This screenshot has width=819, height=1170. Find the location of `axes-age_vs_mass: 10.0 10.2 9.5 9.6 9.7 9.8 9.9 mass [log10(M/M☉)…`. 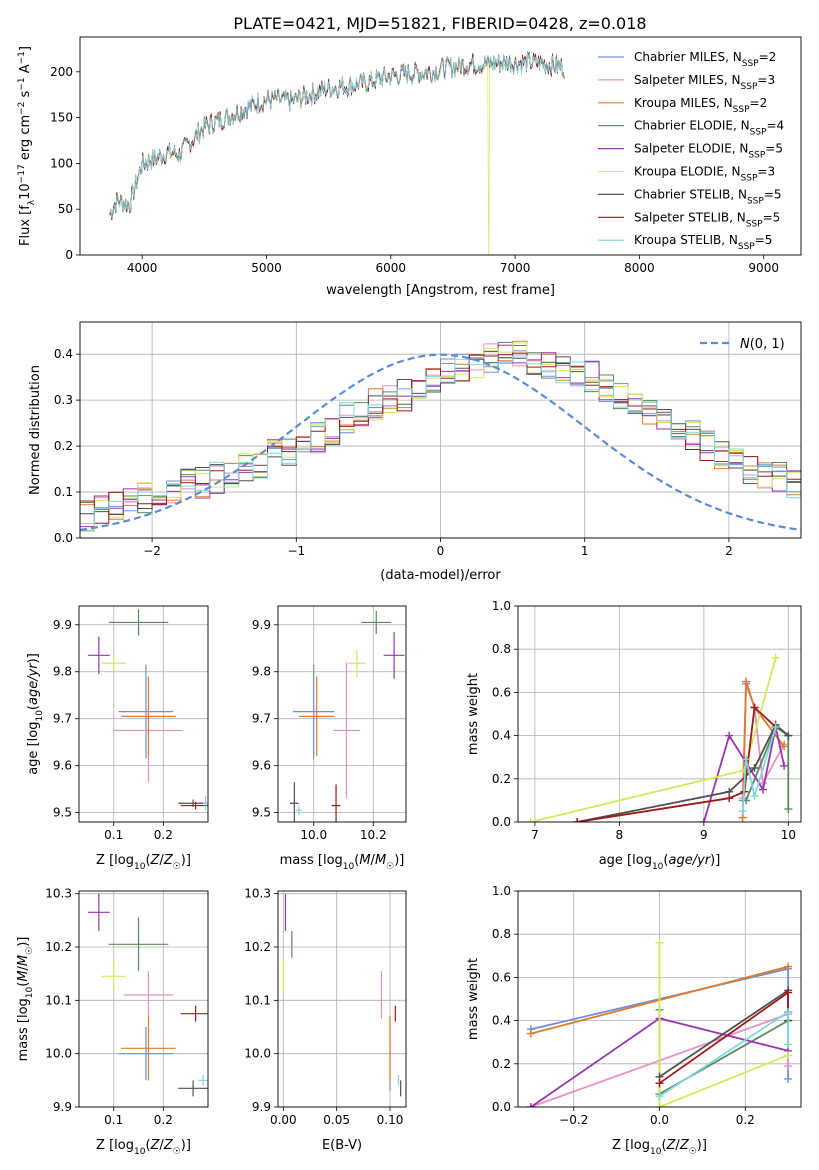

axes-age_vs_mass: 10.0 10.2 9.5 9.6 9.7 9.8 9.9 mass [log10(M/M☉)… is located at coordinates (329, 738).